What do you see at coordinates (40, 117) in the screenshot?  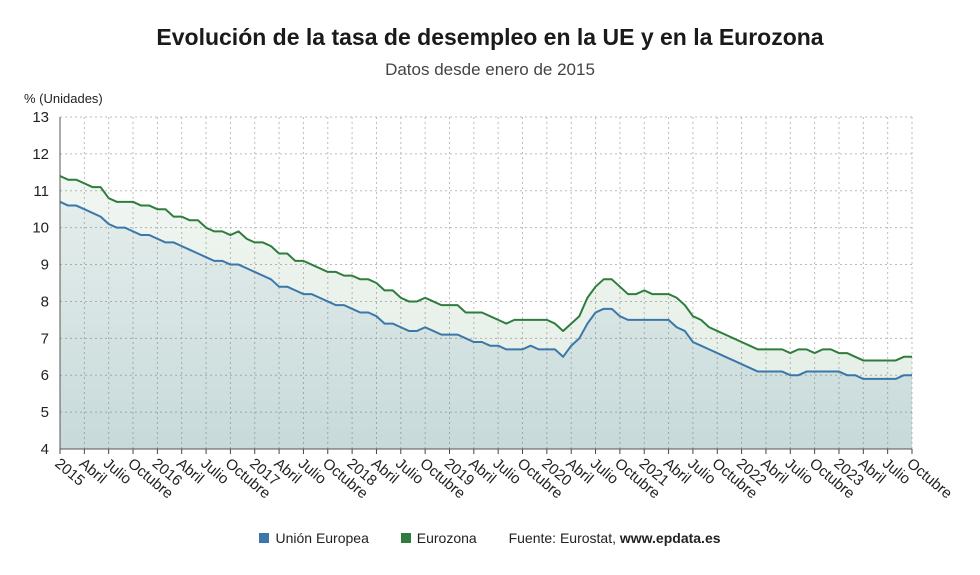 I see `y-tick-label: 13` at bounding box center [40, 117].